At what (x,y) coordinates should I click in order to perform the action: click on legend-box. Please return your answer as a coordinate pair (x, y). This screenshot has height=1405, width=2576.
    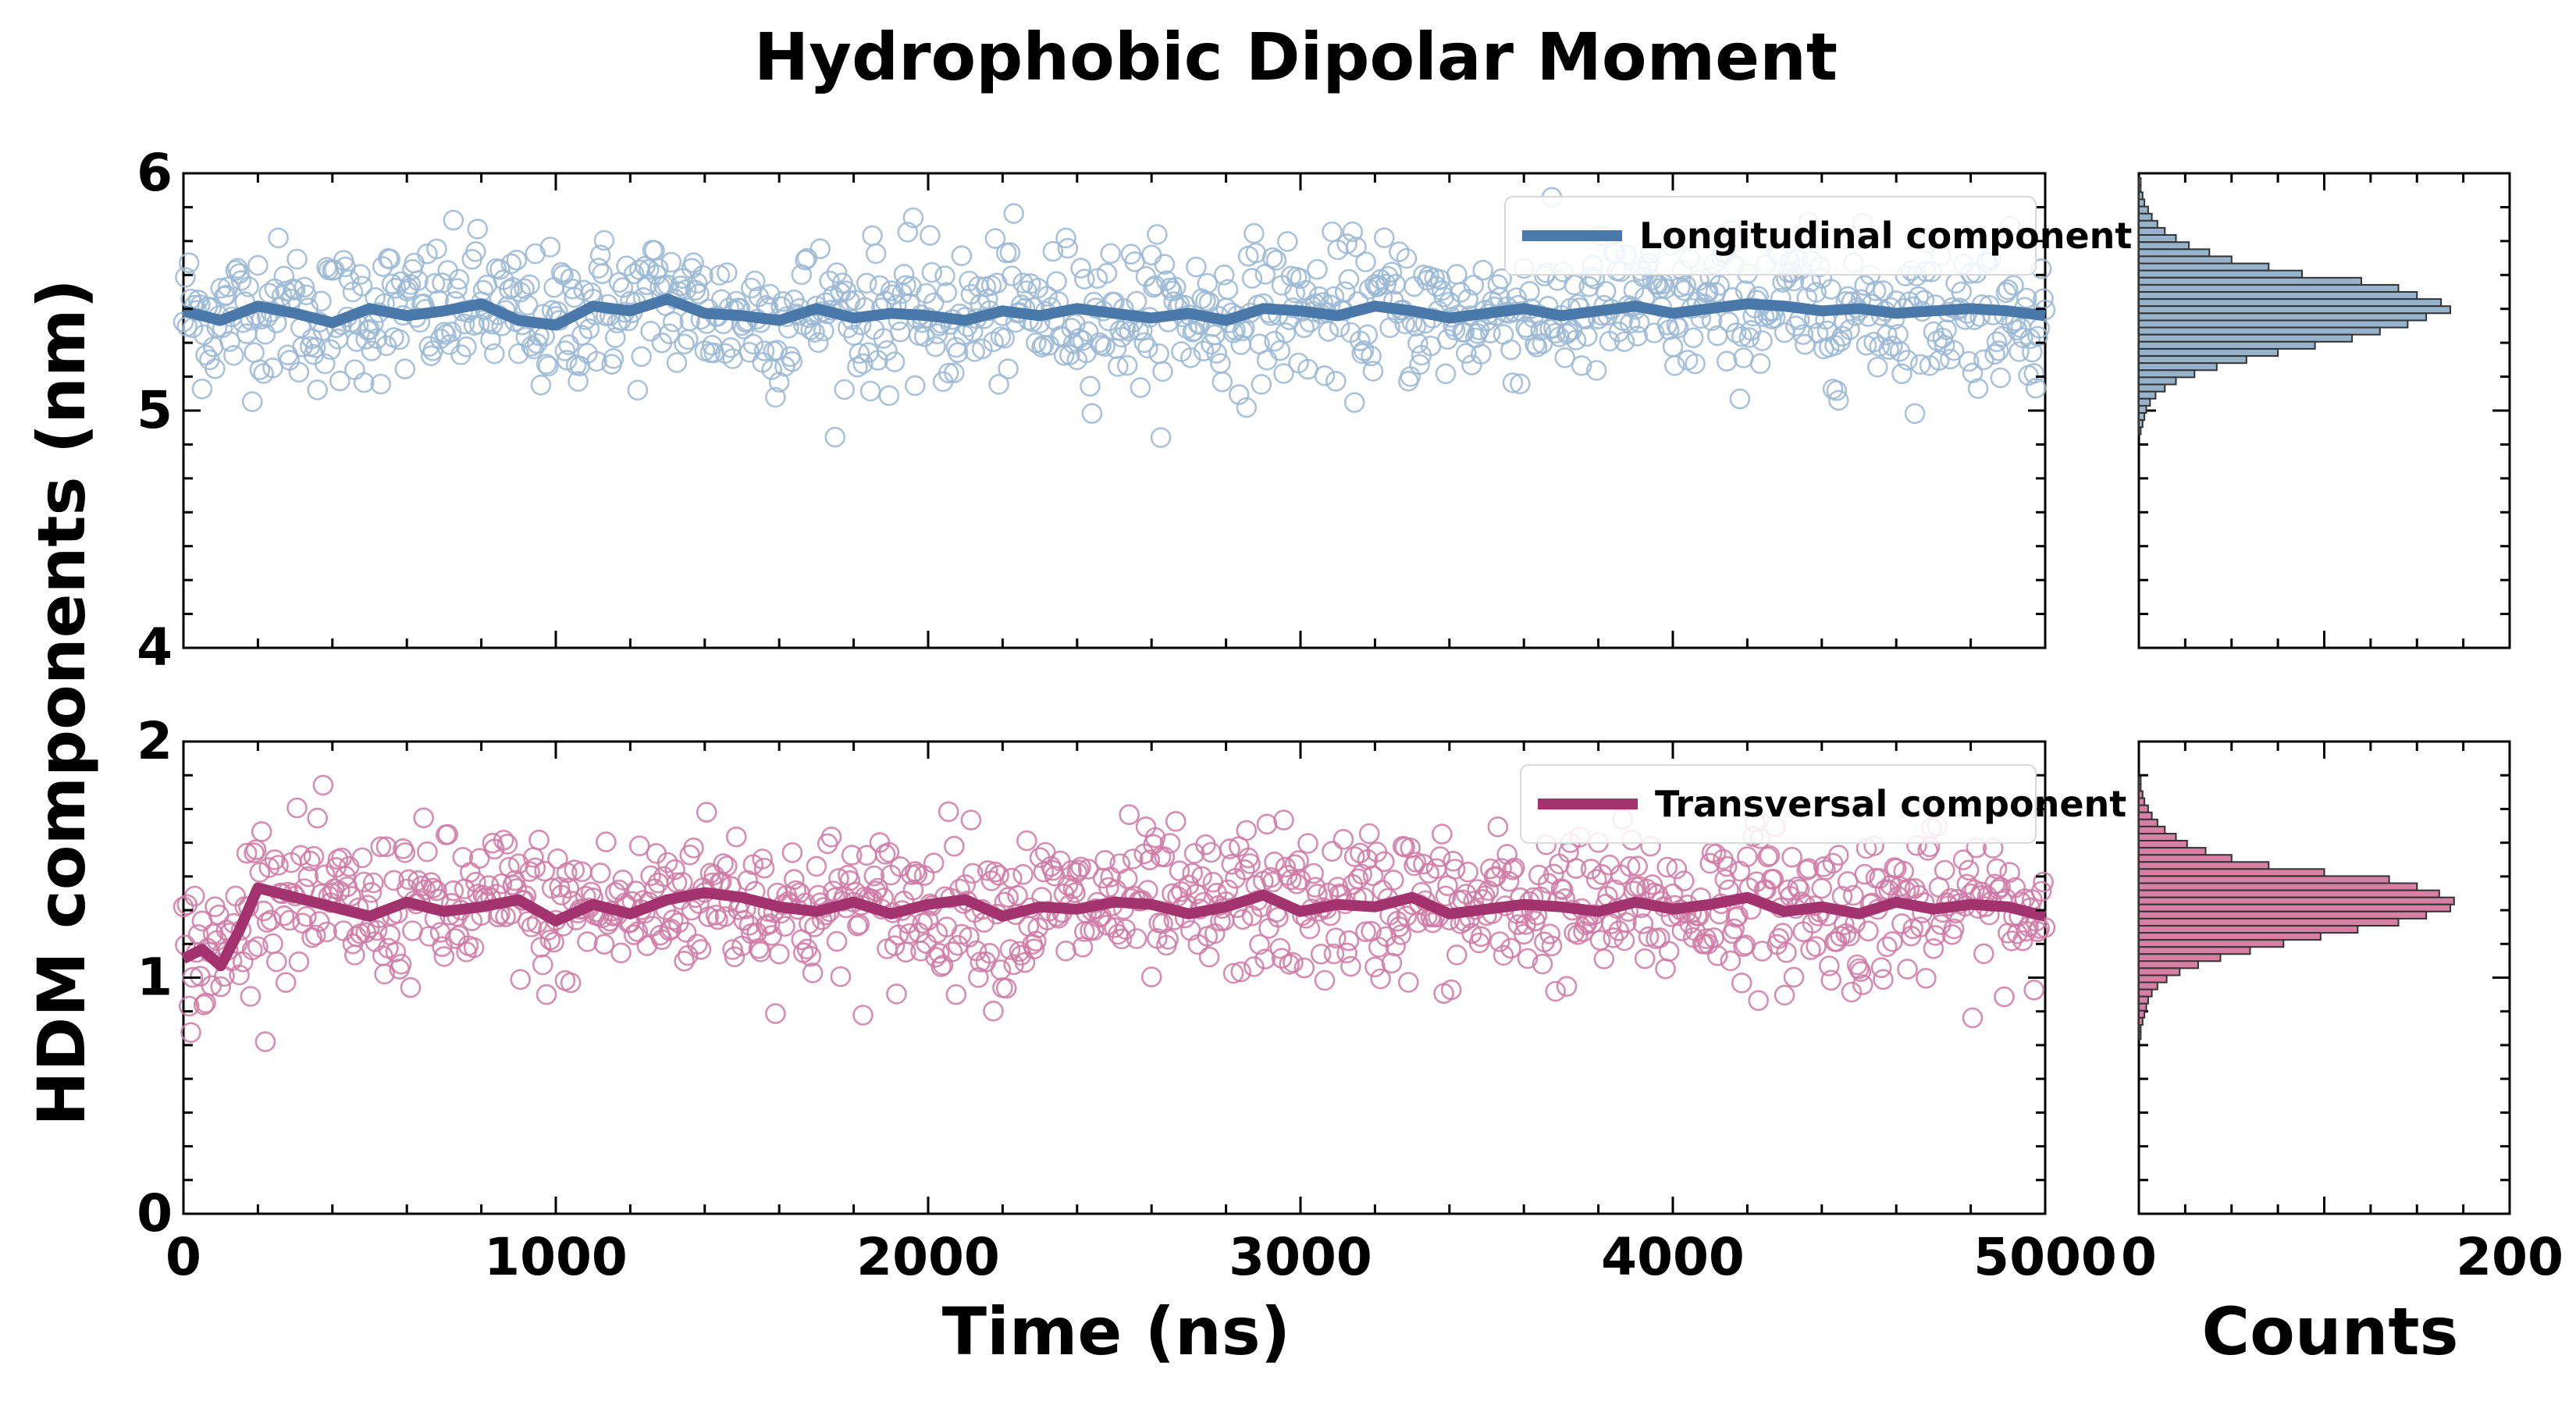
    Looking at the image, I should click on (1770, 236).